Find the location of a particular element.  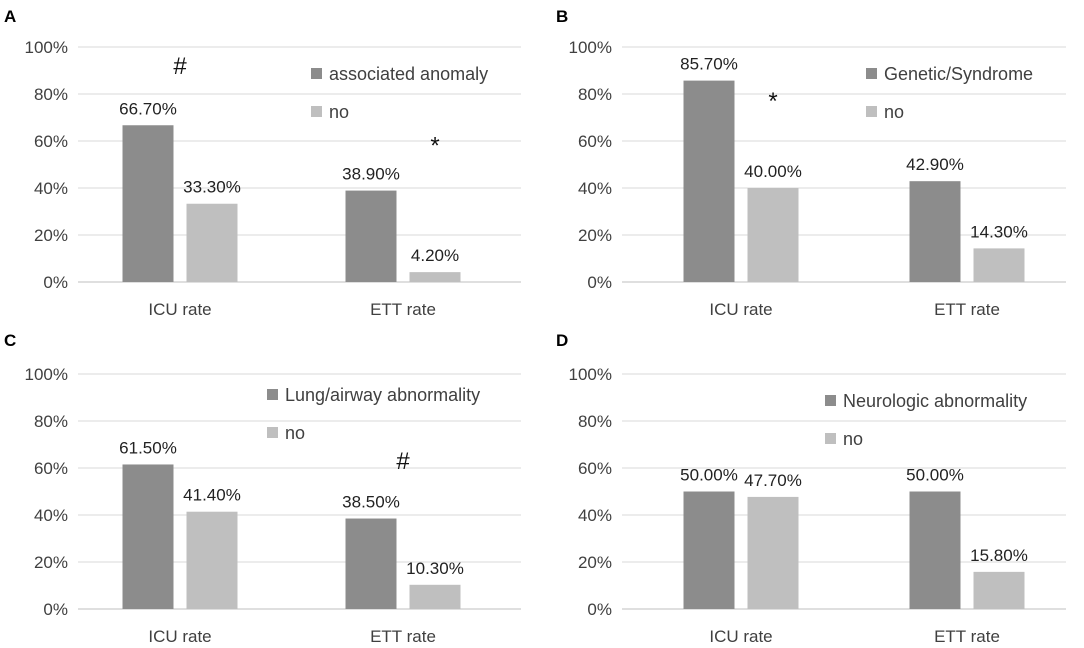

legend-label: Lung/airway abnormality is located at coordinates (382, 395).